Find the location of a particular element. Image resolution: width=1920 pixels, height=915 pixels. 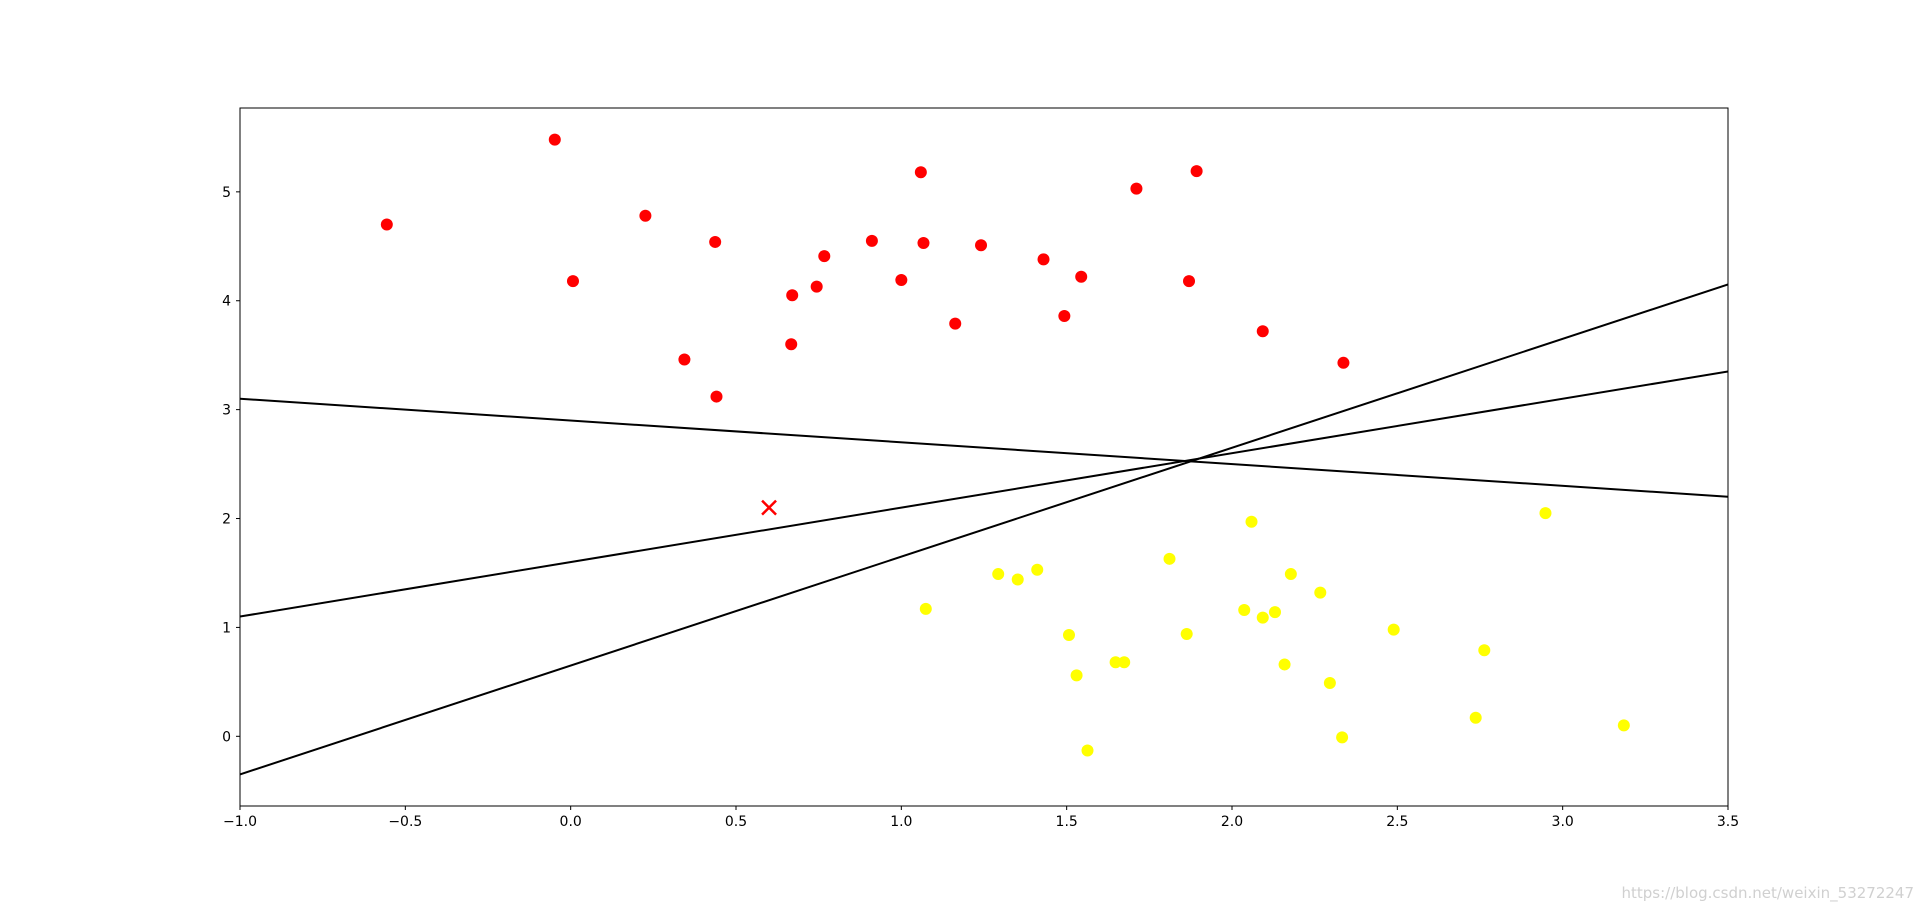

x-tick-label: −1.0 is located at coordinates (240, 822).